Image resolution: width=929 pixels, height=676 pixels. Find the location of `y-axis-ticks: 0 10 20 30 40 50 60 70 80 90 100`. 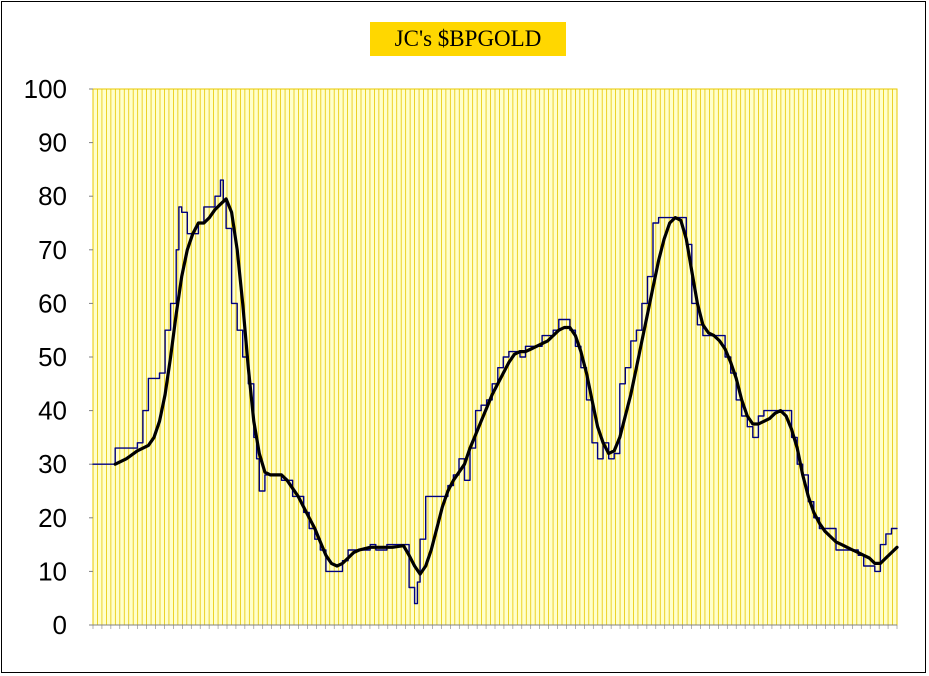

y-axis-ticks: 0 10 20 30 40 50 60 70 80 90 100 is located at coordinates (58, 357).